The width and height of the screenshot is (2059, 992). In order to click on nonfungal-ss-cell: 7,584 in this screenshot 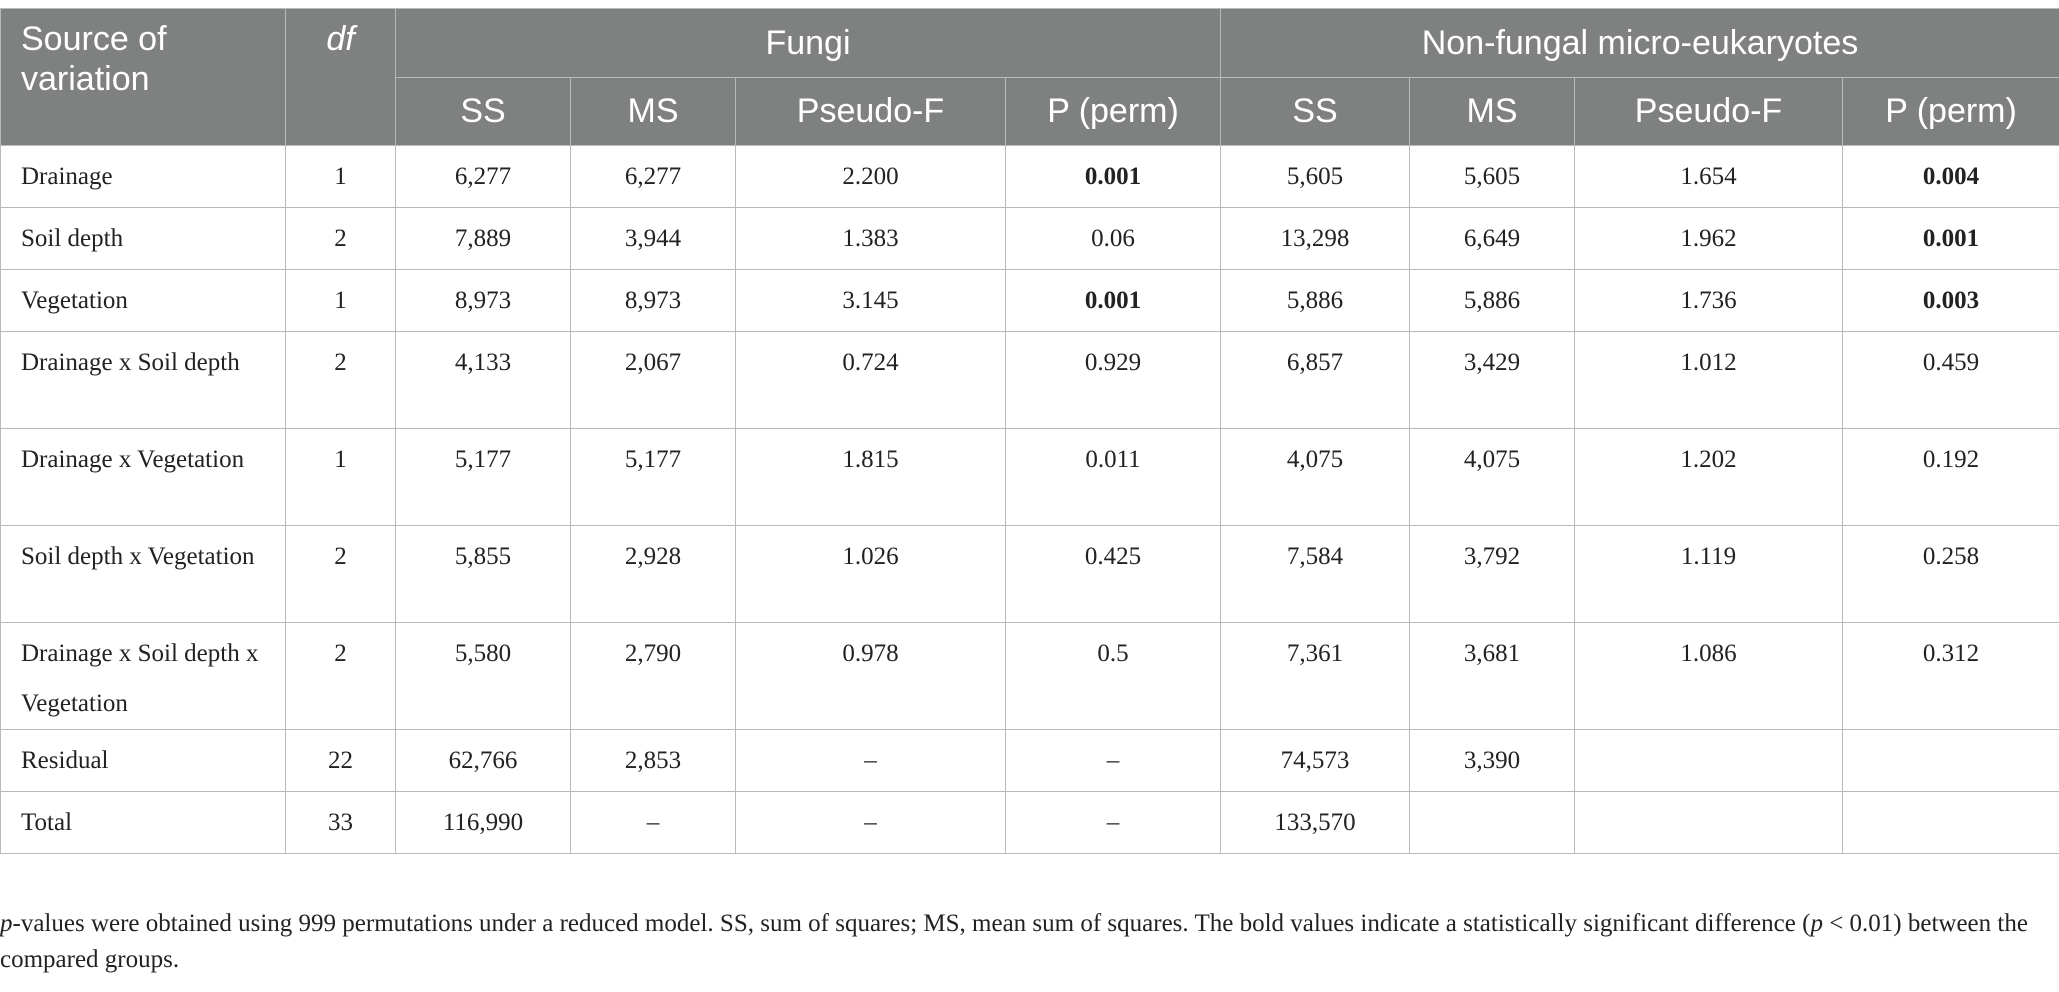, I will do `click(1315, 574)`.